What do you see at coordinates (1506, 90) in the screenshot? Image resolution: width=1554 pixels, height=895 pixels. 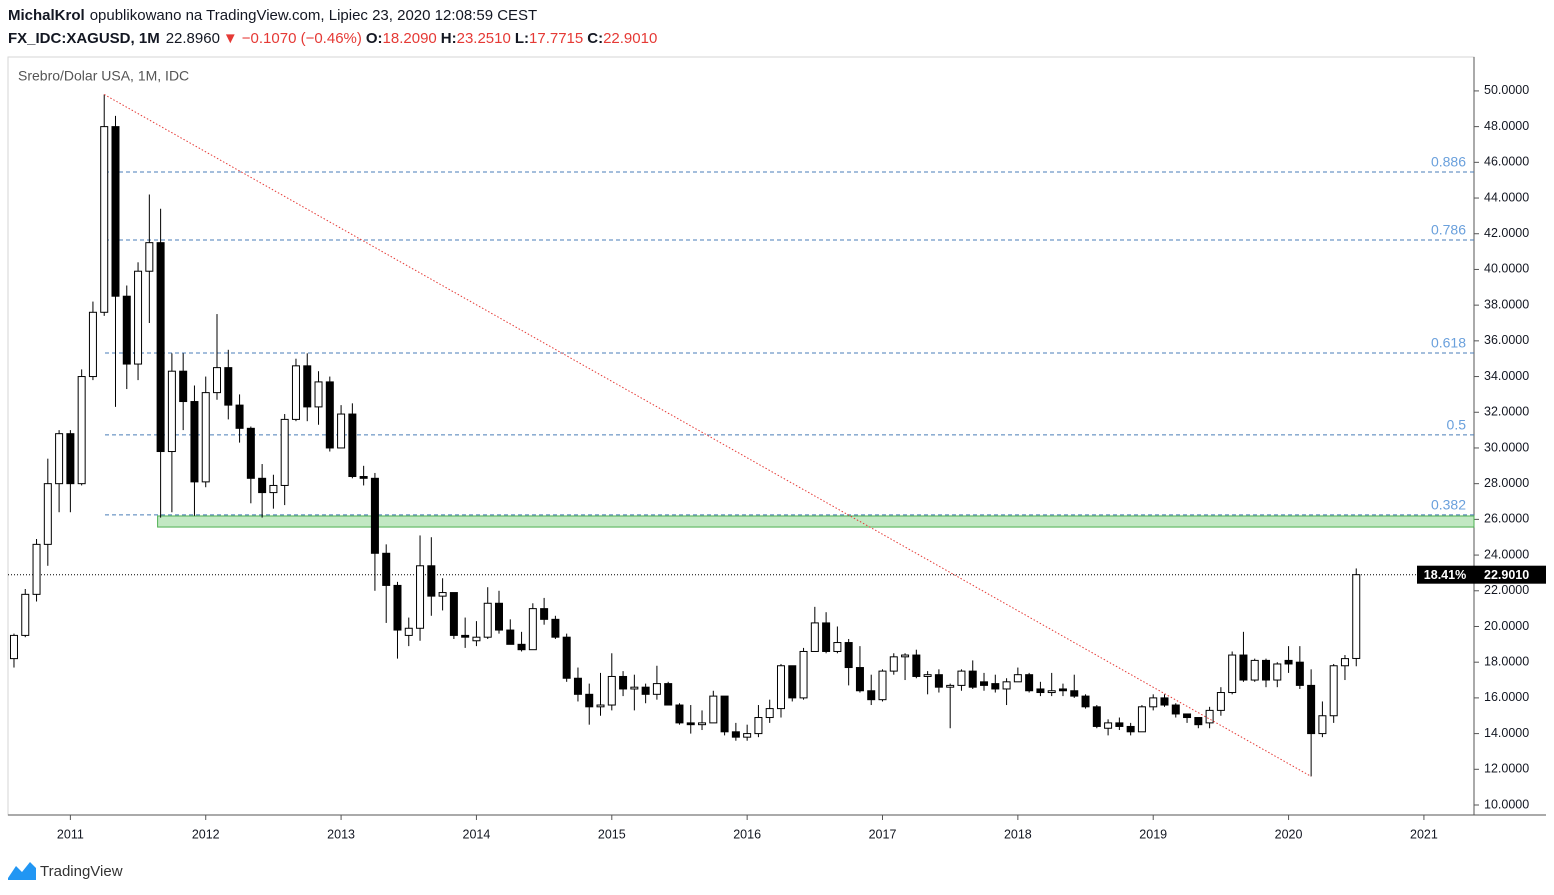 I see `y-tick-label: 50.0000` at bounding box center [1506, 90].